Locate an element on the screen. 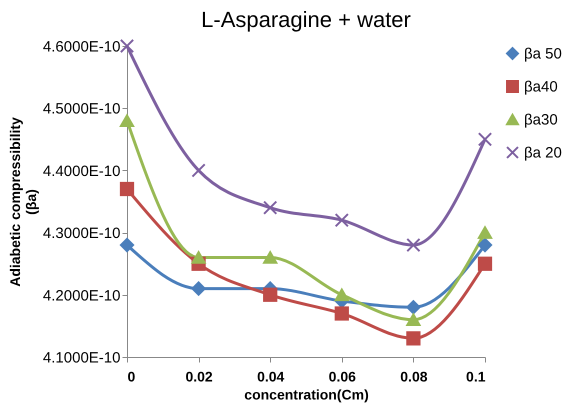  x-tick-label: 0.06 is located at coordinates (342, 376).